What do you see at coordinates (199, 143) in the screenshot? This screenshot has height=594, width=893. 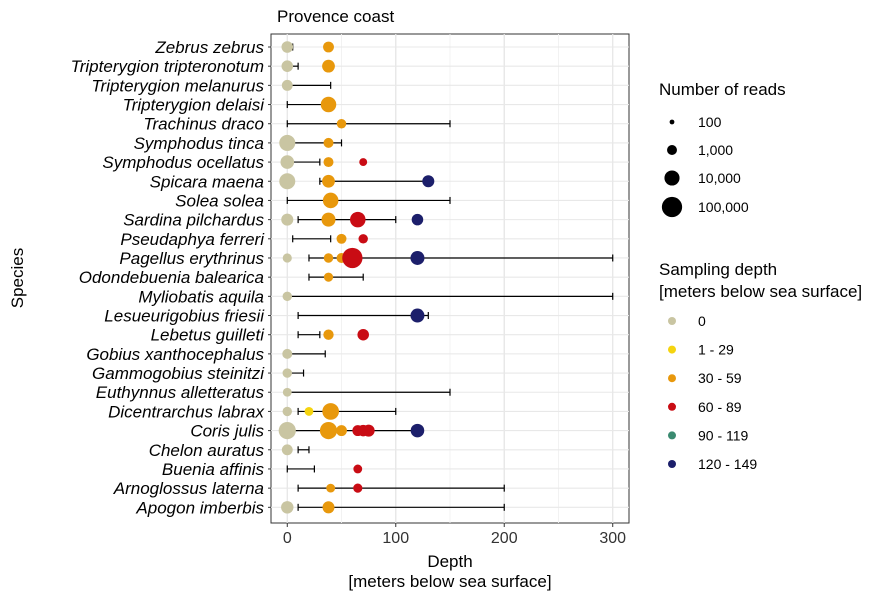 I see `species-label: Symphodus tinca` at bounding box center [199, 143].